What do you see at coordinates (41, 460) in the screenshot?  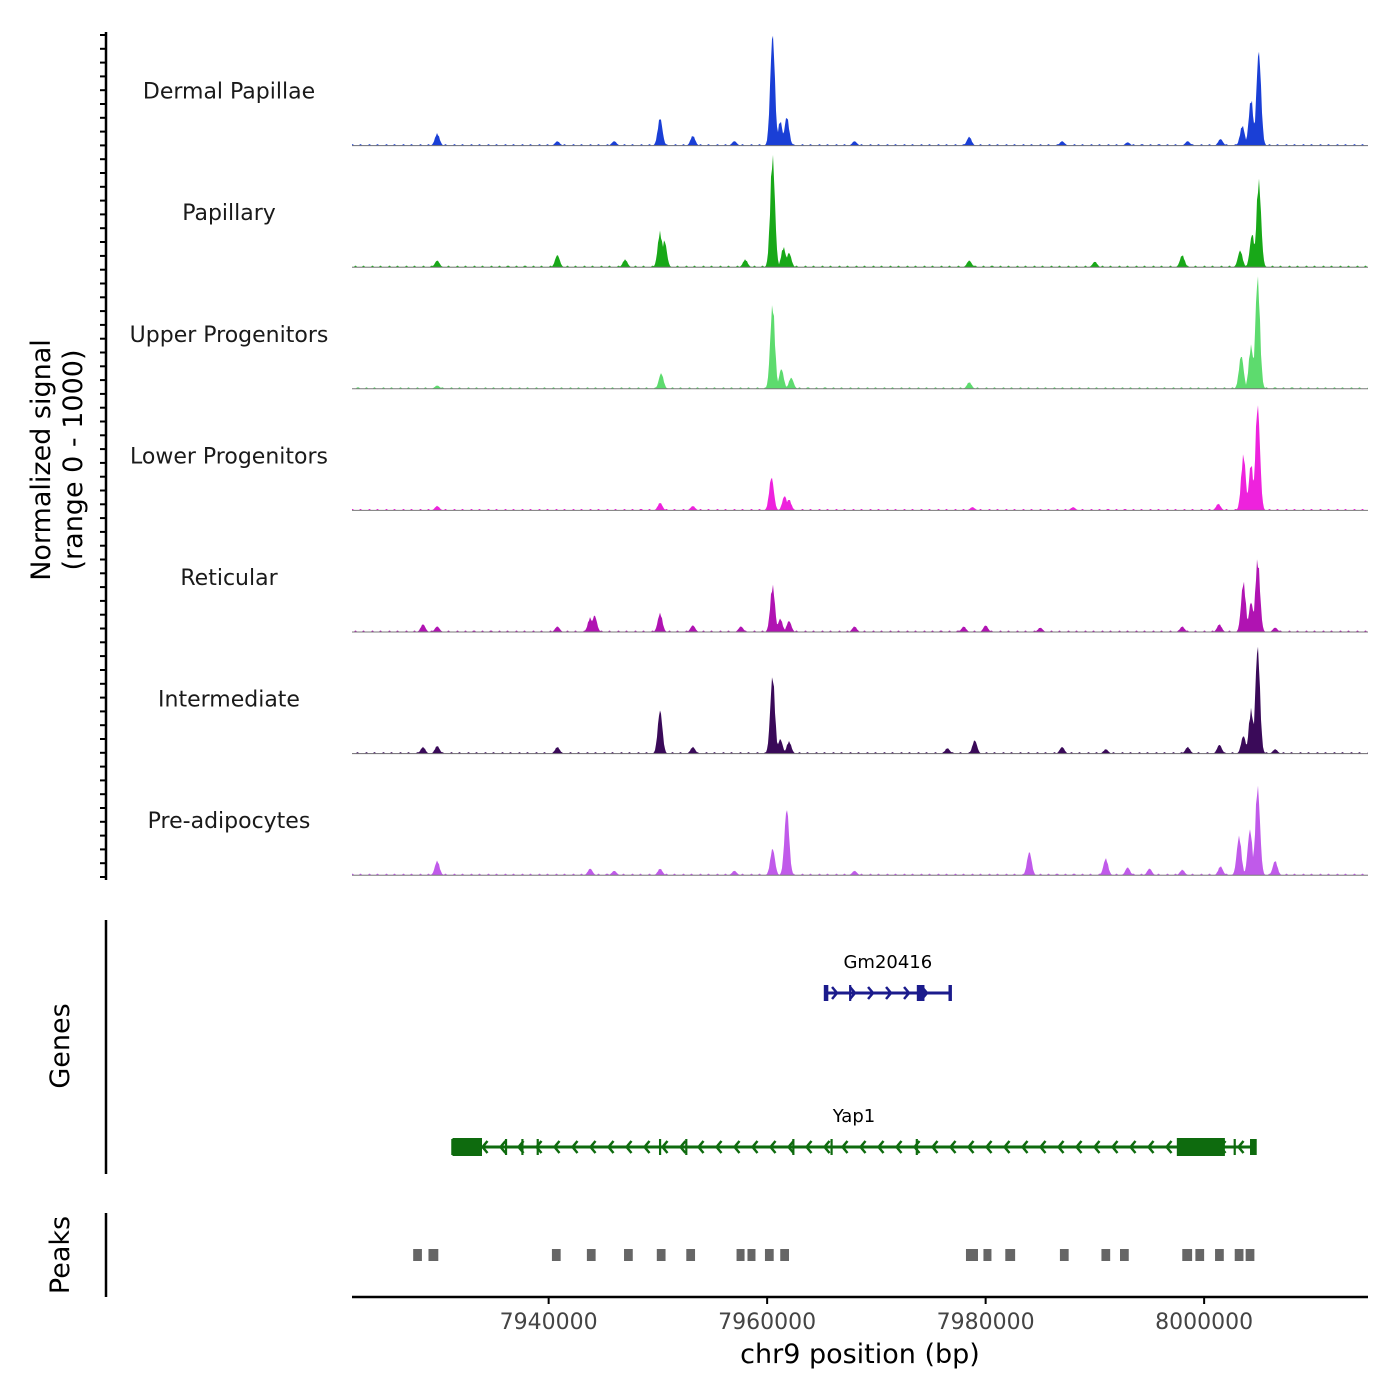 I see `signal-y-axis-title-line1: Normalized signal` at bounding box center [41, 460].